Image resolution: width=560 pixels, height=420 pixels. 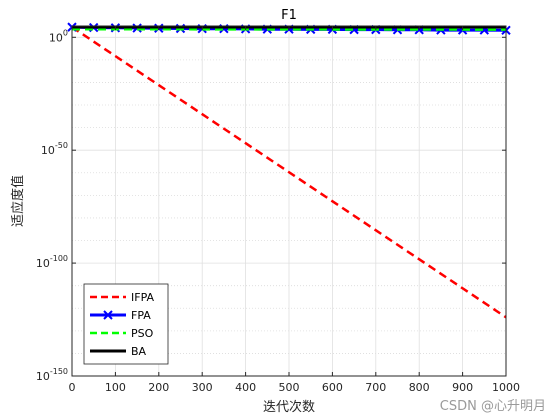 What do you see at coordinates (120, 315) in the screenshot?
I see `legend-item-fpa: FPA` at bounding box center [120, 315].